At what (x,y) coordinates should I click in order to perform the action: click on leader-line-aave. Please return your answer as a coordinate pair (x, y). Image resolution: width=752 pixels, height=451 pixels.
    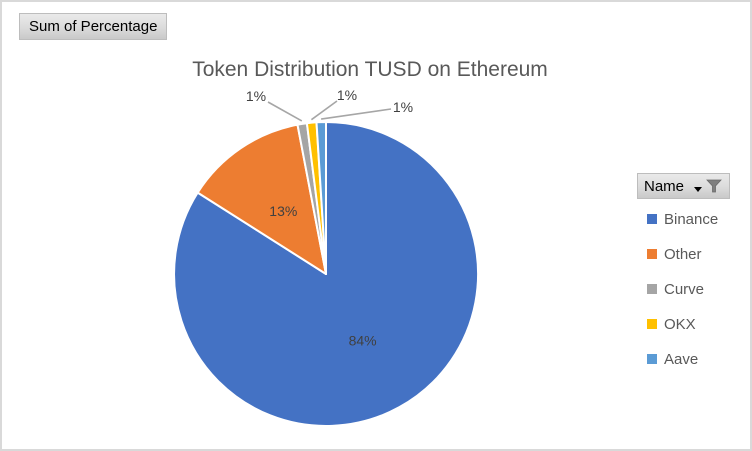
    Looking at the image, I should click on (356, 114).